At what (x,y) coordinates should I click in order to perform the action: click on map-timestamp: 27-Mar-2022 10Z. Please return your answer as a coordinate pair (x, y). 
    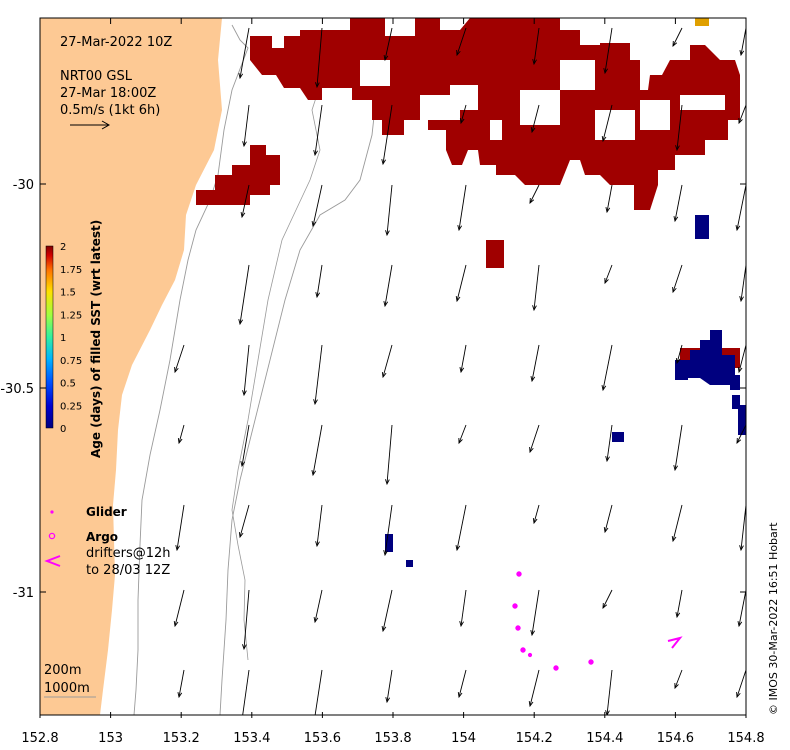
    Looking at the image, I should click on (116, 42).